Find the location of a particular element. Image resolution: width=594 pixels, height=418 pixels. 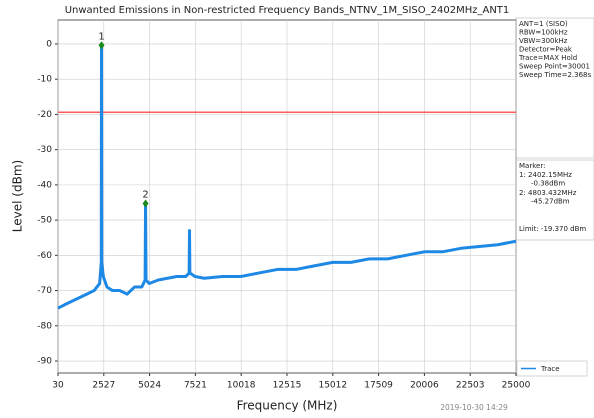

info-line: Trace=MAX Hold is located at coordinates (547, 58).